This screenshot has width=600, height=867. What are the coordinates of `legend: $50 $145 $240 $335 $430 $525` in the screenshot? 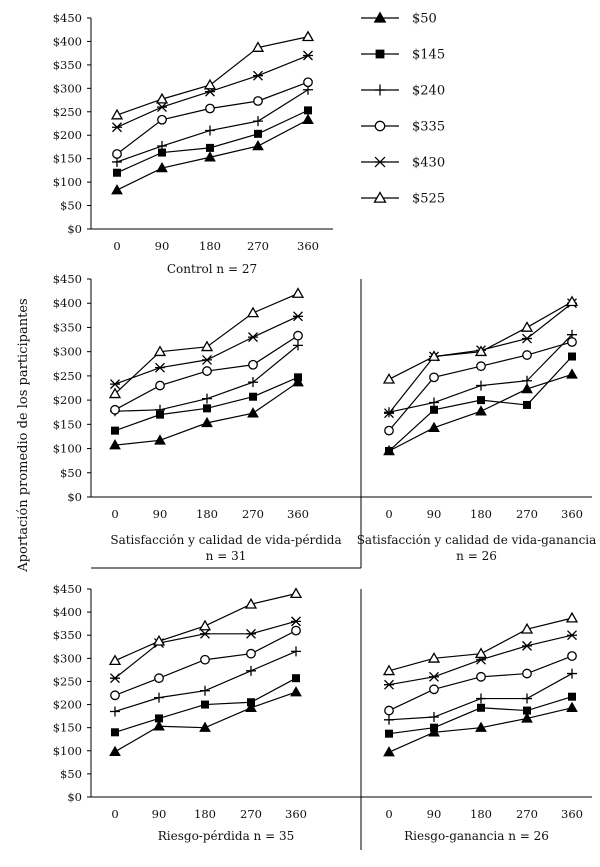 It's located at (403, 109).